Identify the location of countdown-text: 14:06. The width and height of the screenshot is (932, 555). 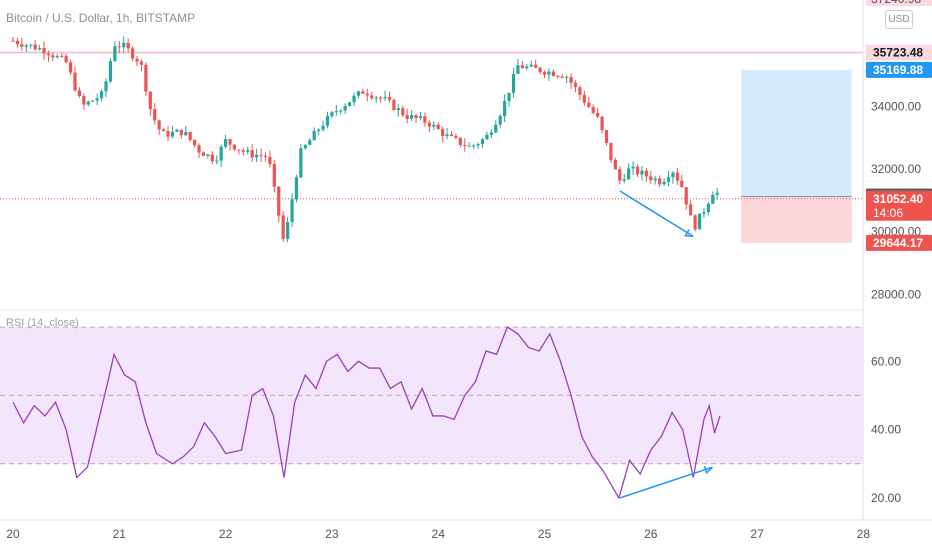
(888, 213).